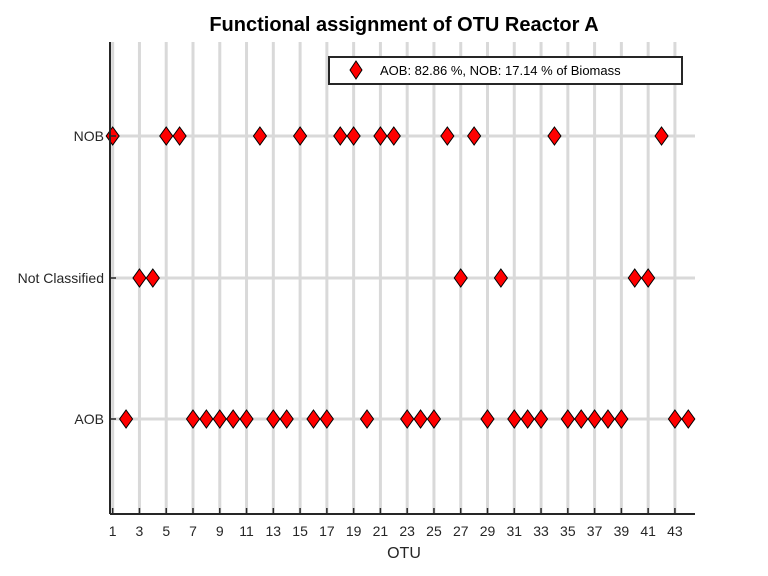 The height and width of the screenshot is (576, 768). What do you see at coordinates (396, 523) in the screenshot?
I see `x-ticks: 1 3 5 7 9 11 13 15 17 19 21 23 25 27 29 31 33 35 37 39 41 43` at bounding box center [396, 523].